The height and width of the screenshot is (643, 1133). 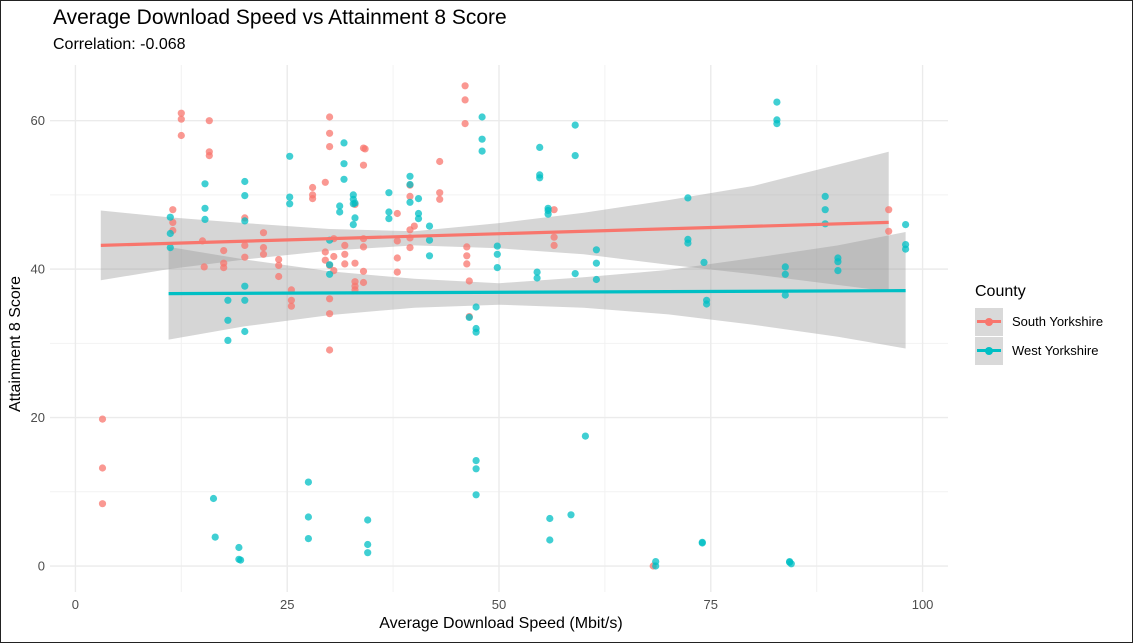 What do you see at coordinates (989, 321) in the screenshot?
I see `legend-key-south-yorkshire` at bounding box center [989, 321].